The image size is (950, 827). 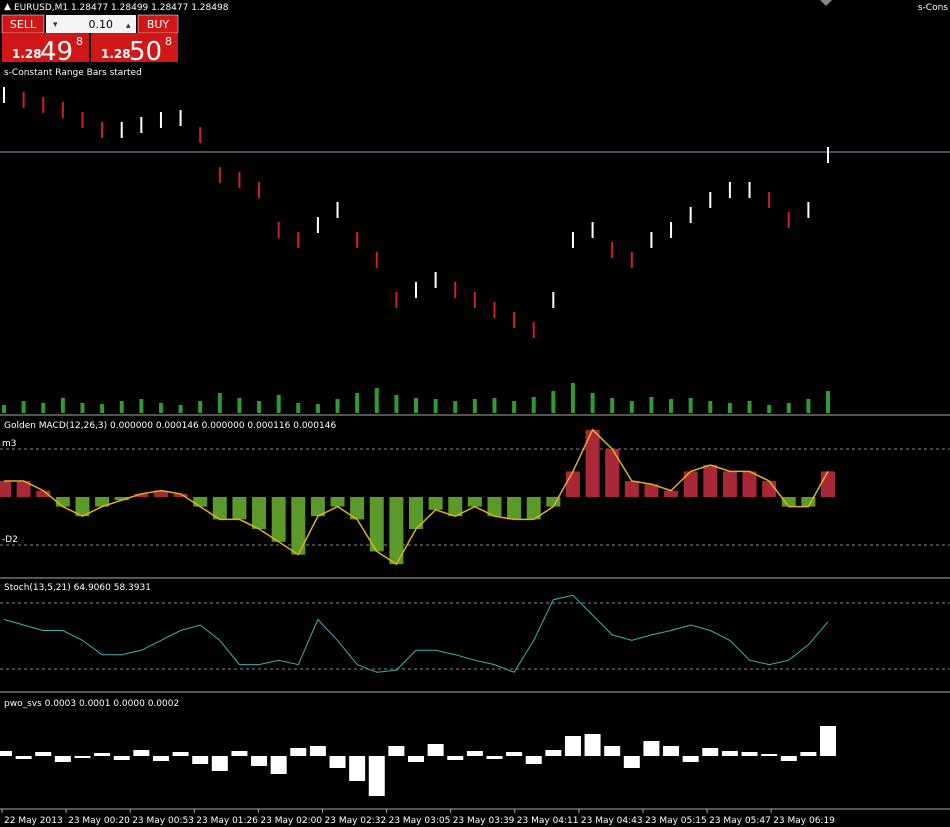 I want to click on status: s-Constant Range Bars started, so click(x=73, y=73).